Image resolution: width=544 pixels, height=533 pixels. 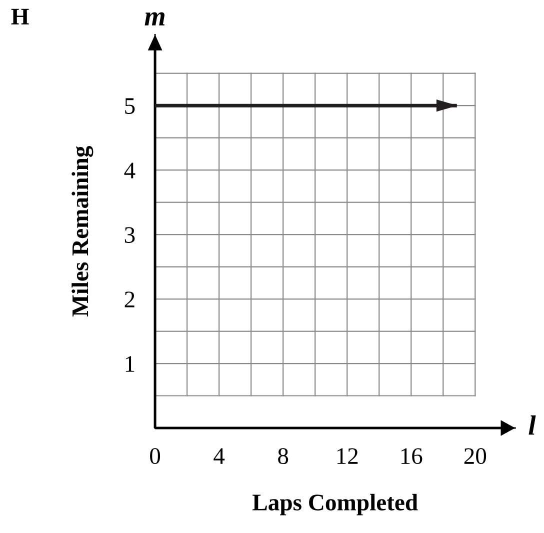 I want to click on x-tick-label: 4, so click(x=219, y=456).